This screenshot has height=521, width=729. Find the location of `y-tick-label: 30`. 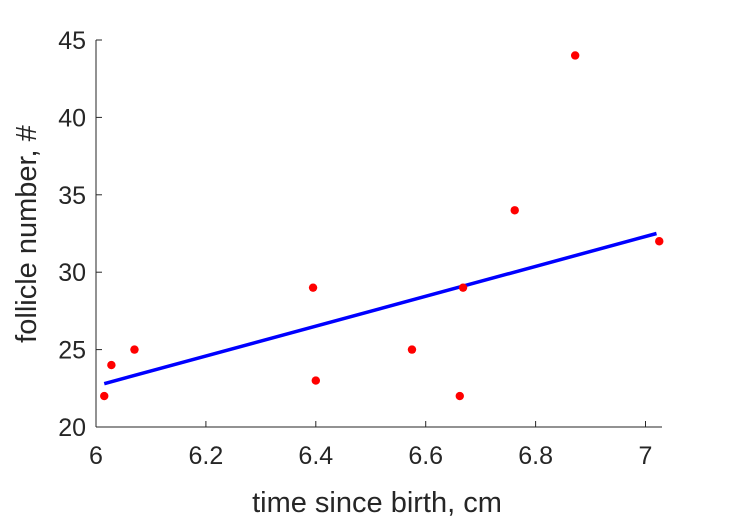

y-tick-label: 30 is located at coordinates (72, 273).